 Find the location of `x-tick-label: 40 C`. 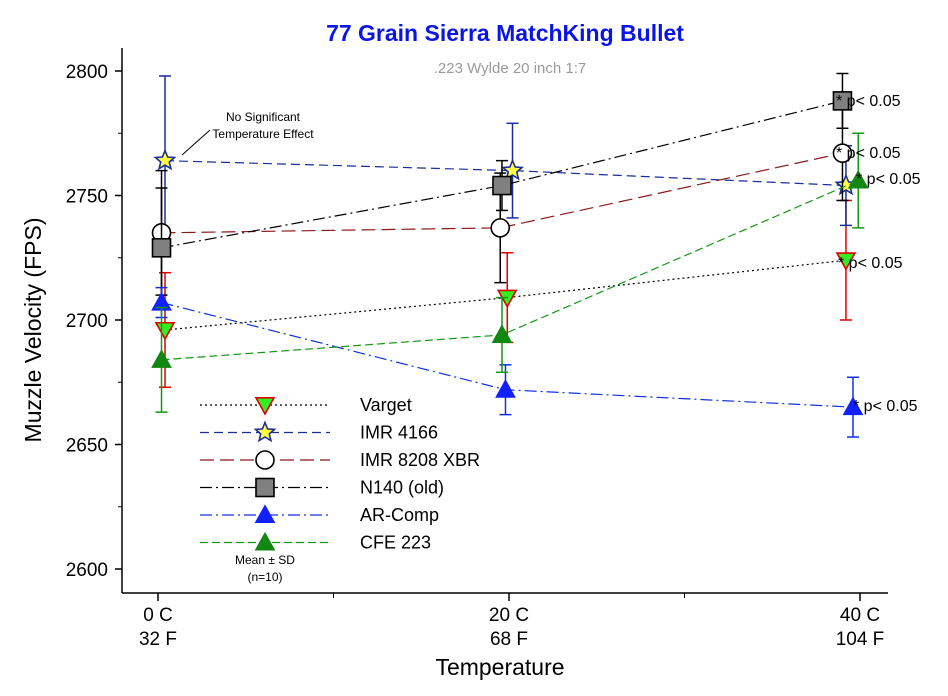

x-tick-label: 40 C is located at coordinates (860, 615).